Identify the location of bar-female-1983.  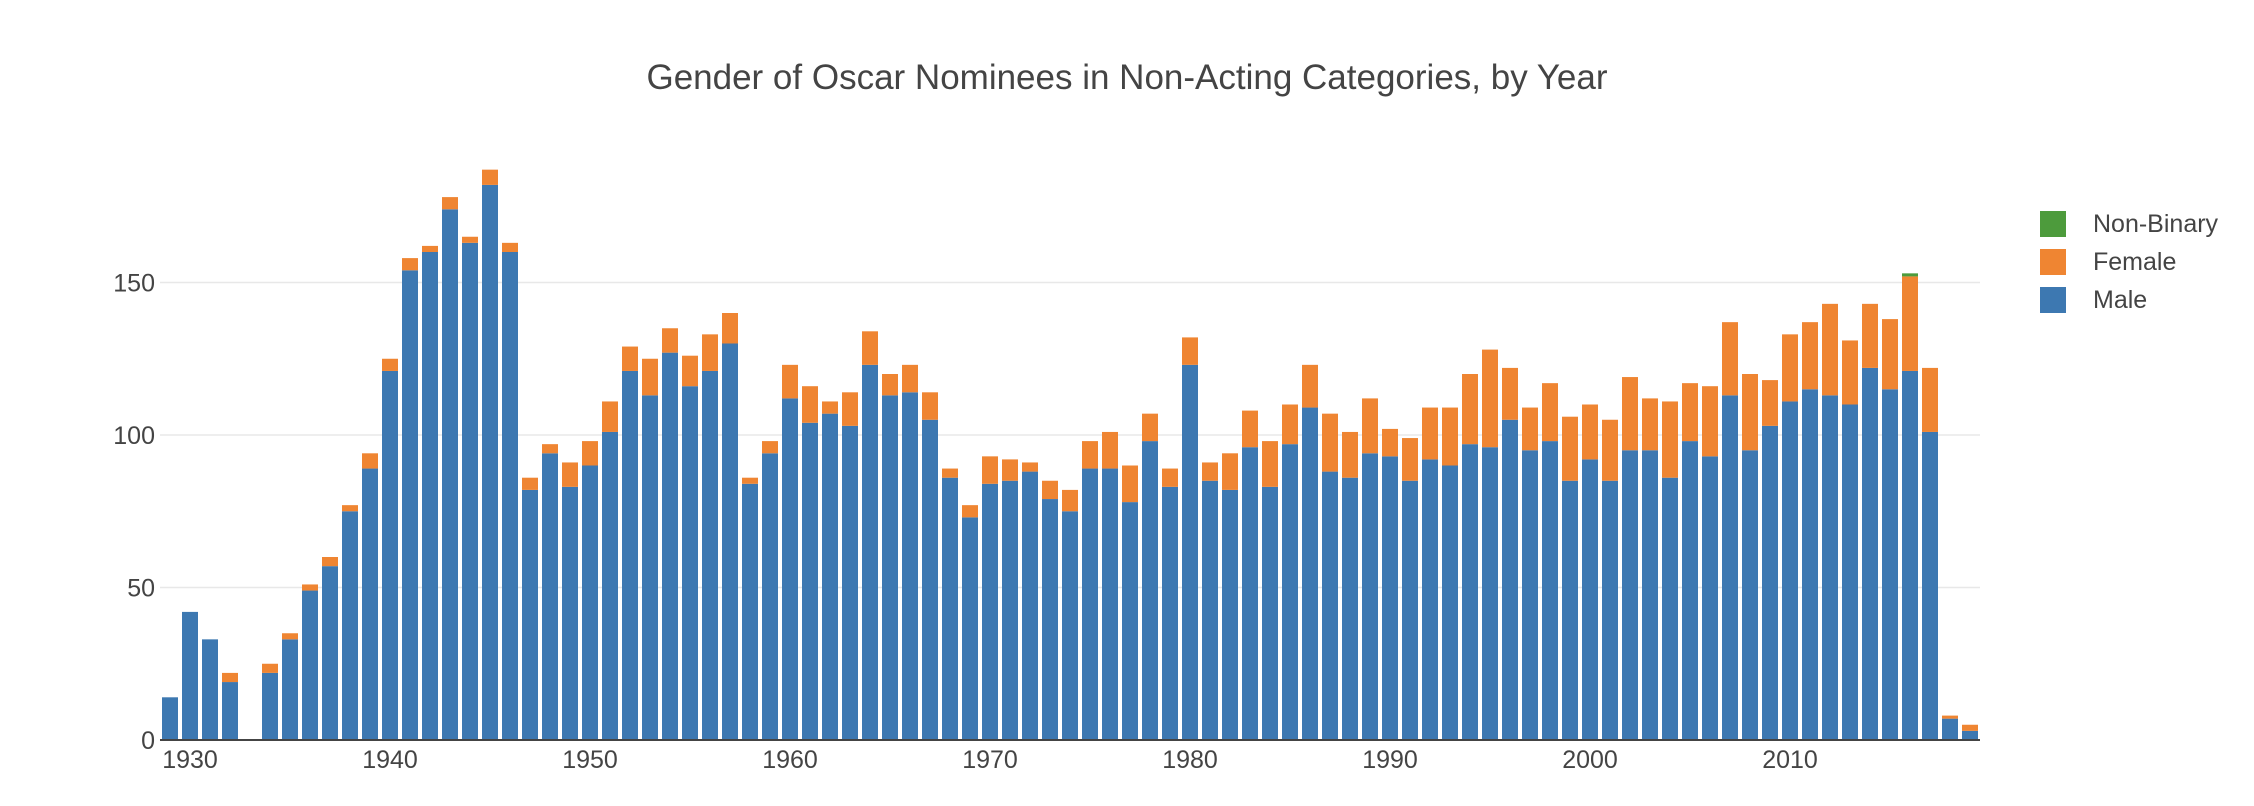
(1250, 429).